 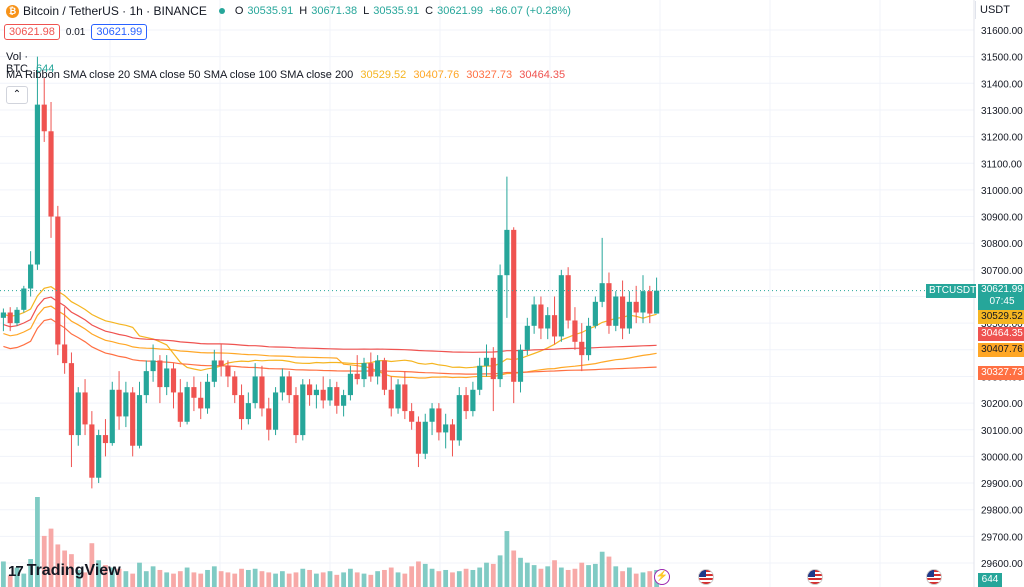 I want to click on price-tick-label: 30700.00, so click(x=1002, y=271).